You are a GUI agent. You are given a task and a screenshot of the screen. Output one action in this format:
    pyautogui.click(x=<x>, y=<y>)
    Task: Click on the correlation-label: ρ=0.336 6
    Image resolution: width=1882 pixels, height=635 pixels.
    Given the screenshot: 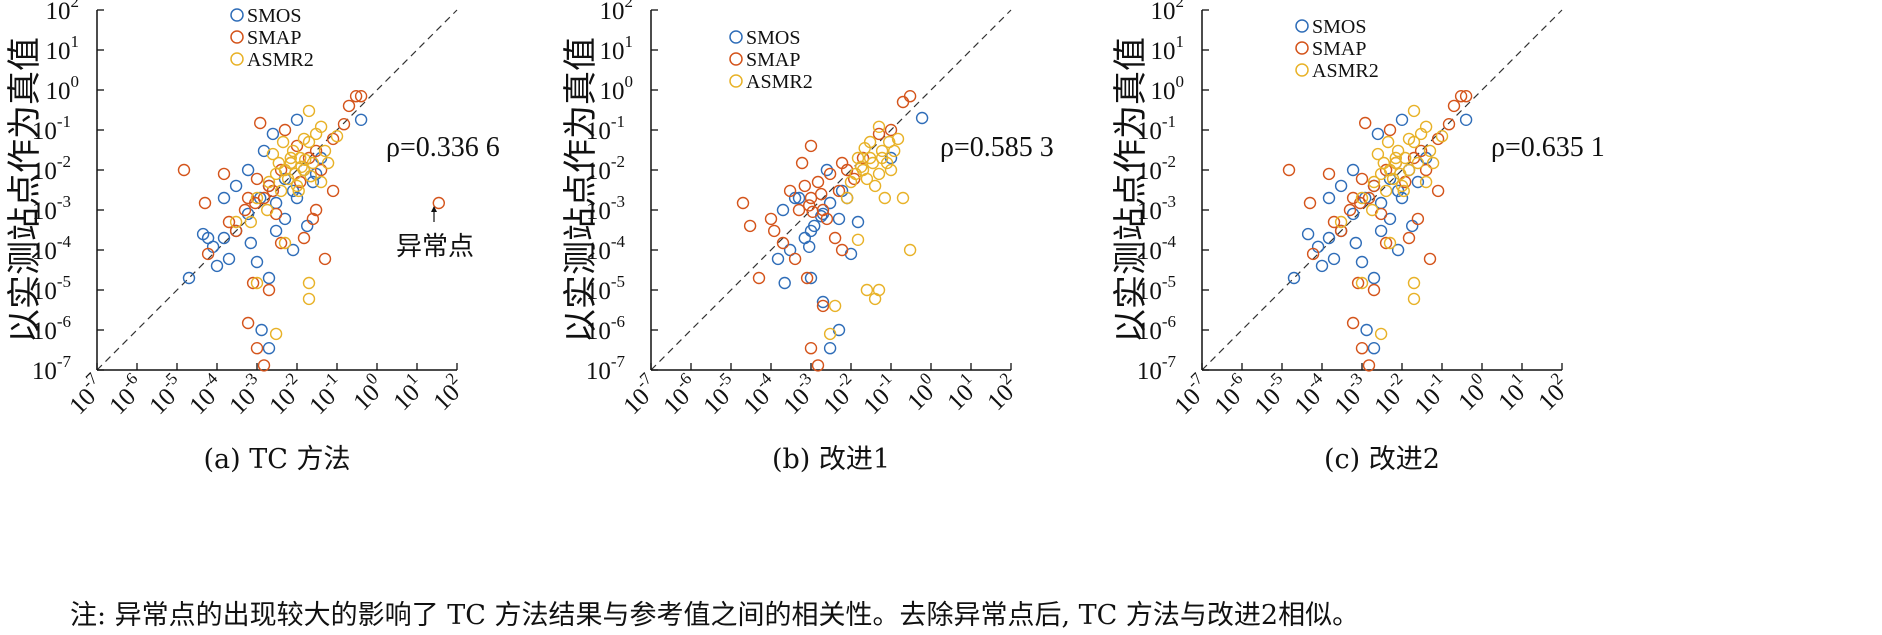 What is the action you would take?
    pyautogui.click(x=443, y=147)
    